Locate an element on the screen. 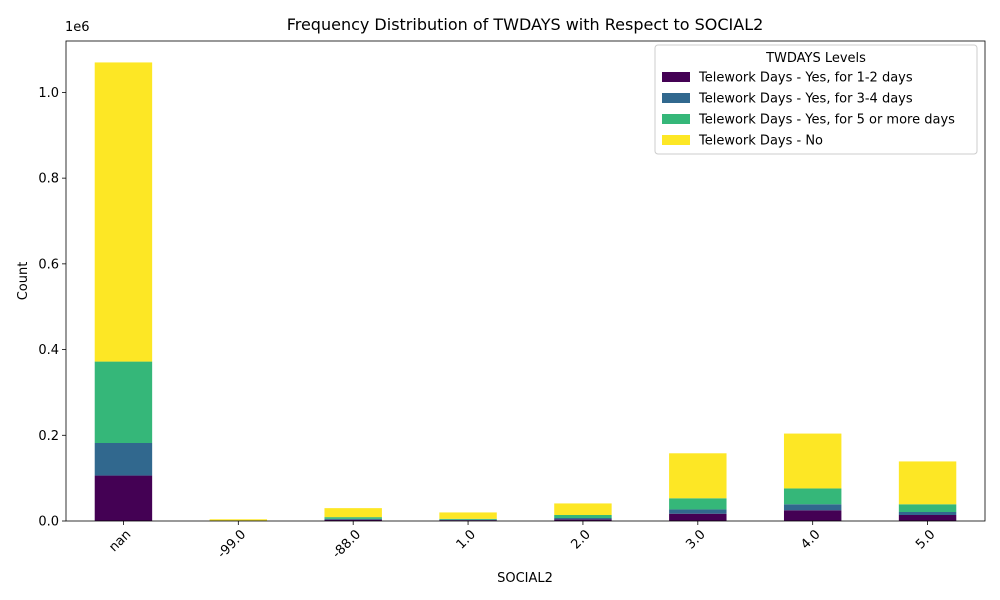 The width and height of the screenshot is (1000, 600). legend-entry-label: Telework Days - Yes, for 5 or more days is located at coordinates (826, 120).